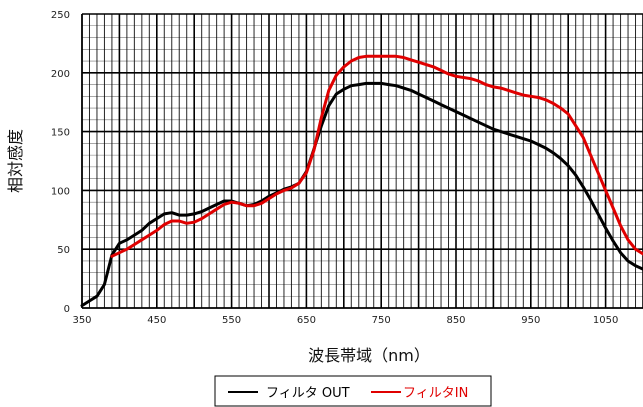  Describe the element at coordinates (231, 320) in the screenshot. I see `x-tick-label: 550` at that location.